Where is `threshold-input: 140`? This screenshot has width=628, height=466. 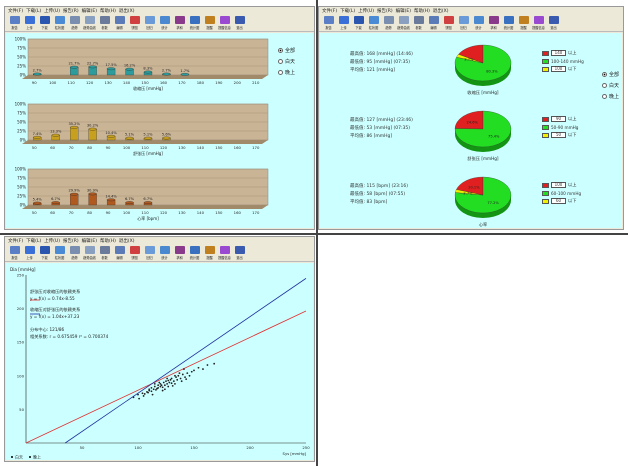
threshold-input: 140 is located at coordinates (558, 53).